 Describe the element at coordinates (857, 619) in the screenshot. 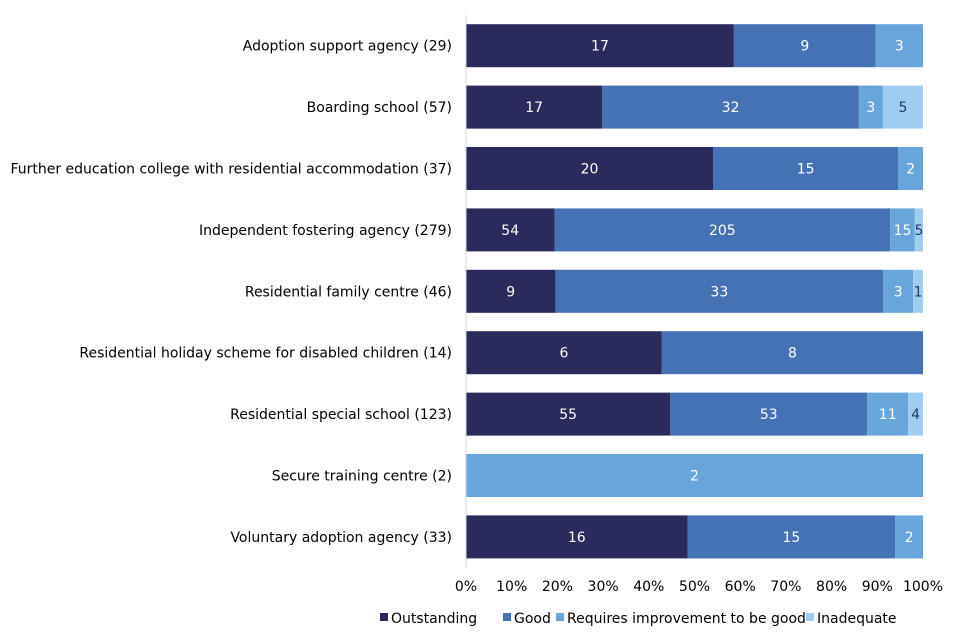

I see `legend-label: Inadequate` at that location.